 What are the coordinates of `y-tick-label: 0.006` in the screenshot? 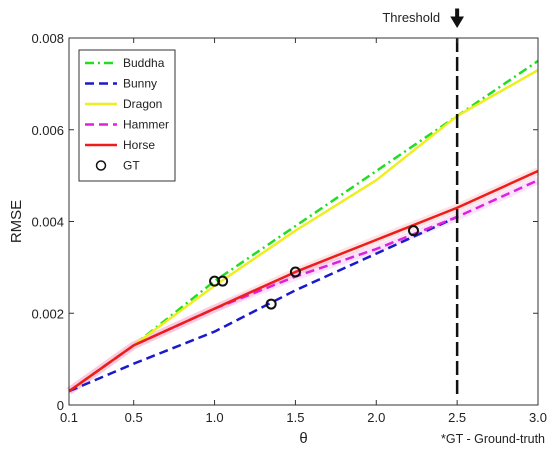 It's located at (47, 130).